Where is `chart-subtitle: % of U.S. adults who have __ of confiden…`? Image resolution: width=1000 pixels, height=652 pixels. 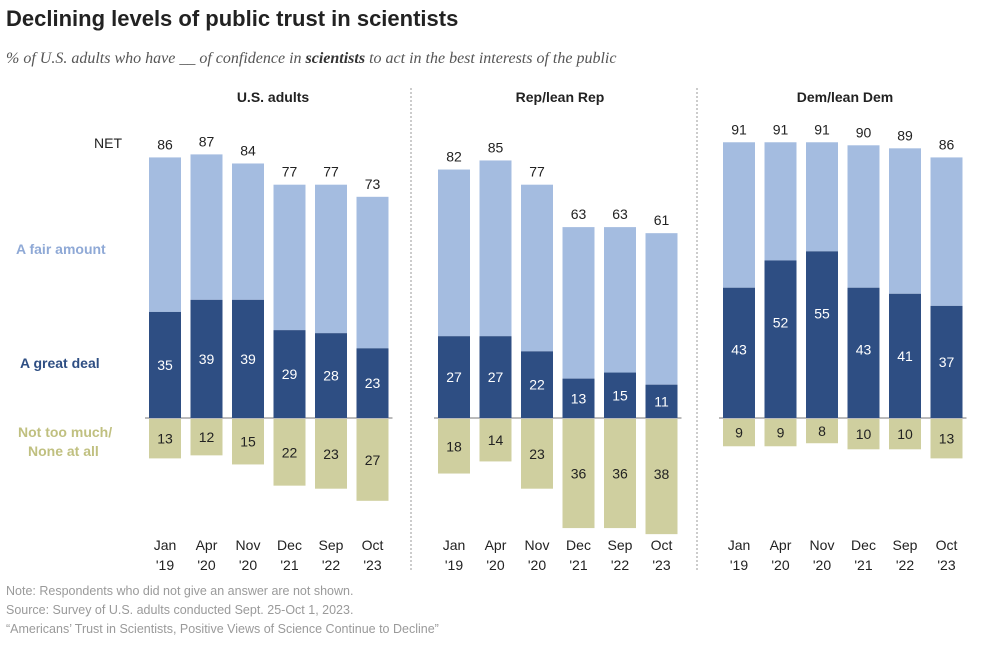 chart-subtitle: % of U.S. adults who have __ of confiden… is located at coordinates (311, 59).